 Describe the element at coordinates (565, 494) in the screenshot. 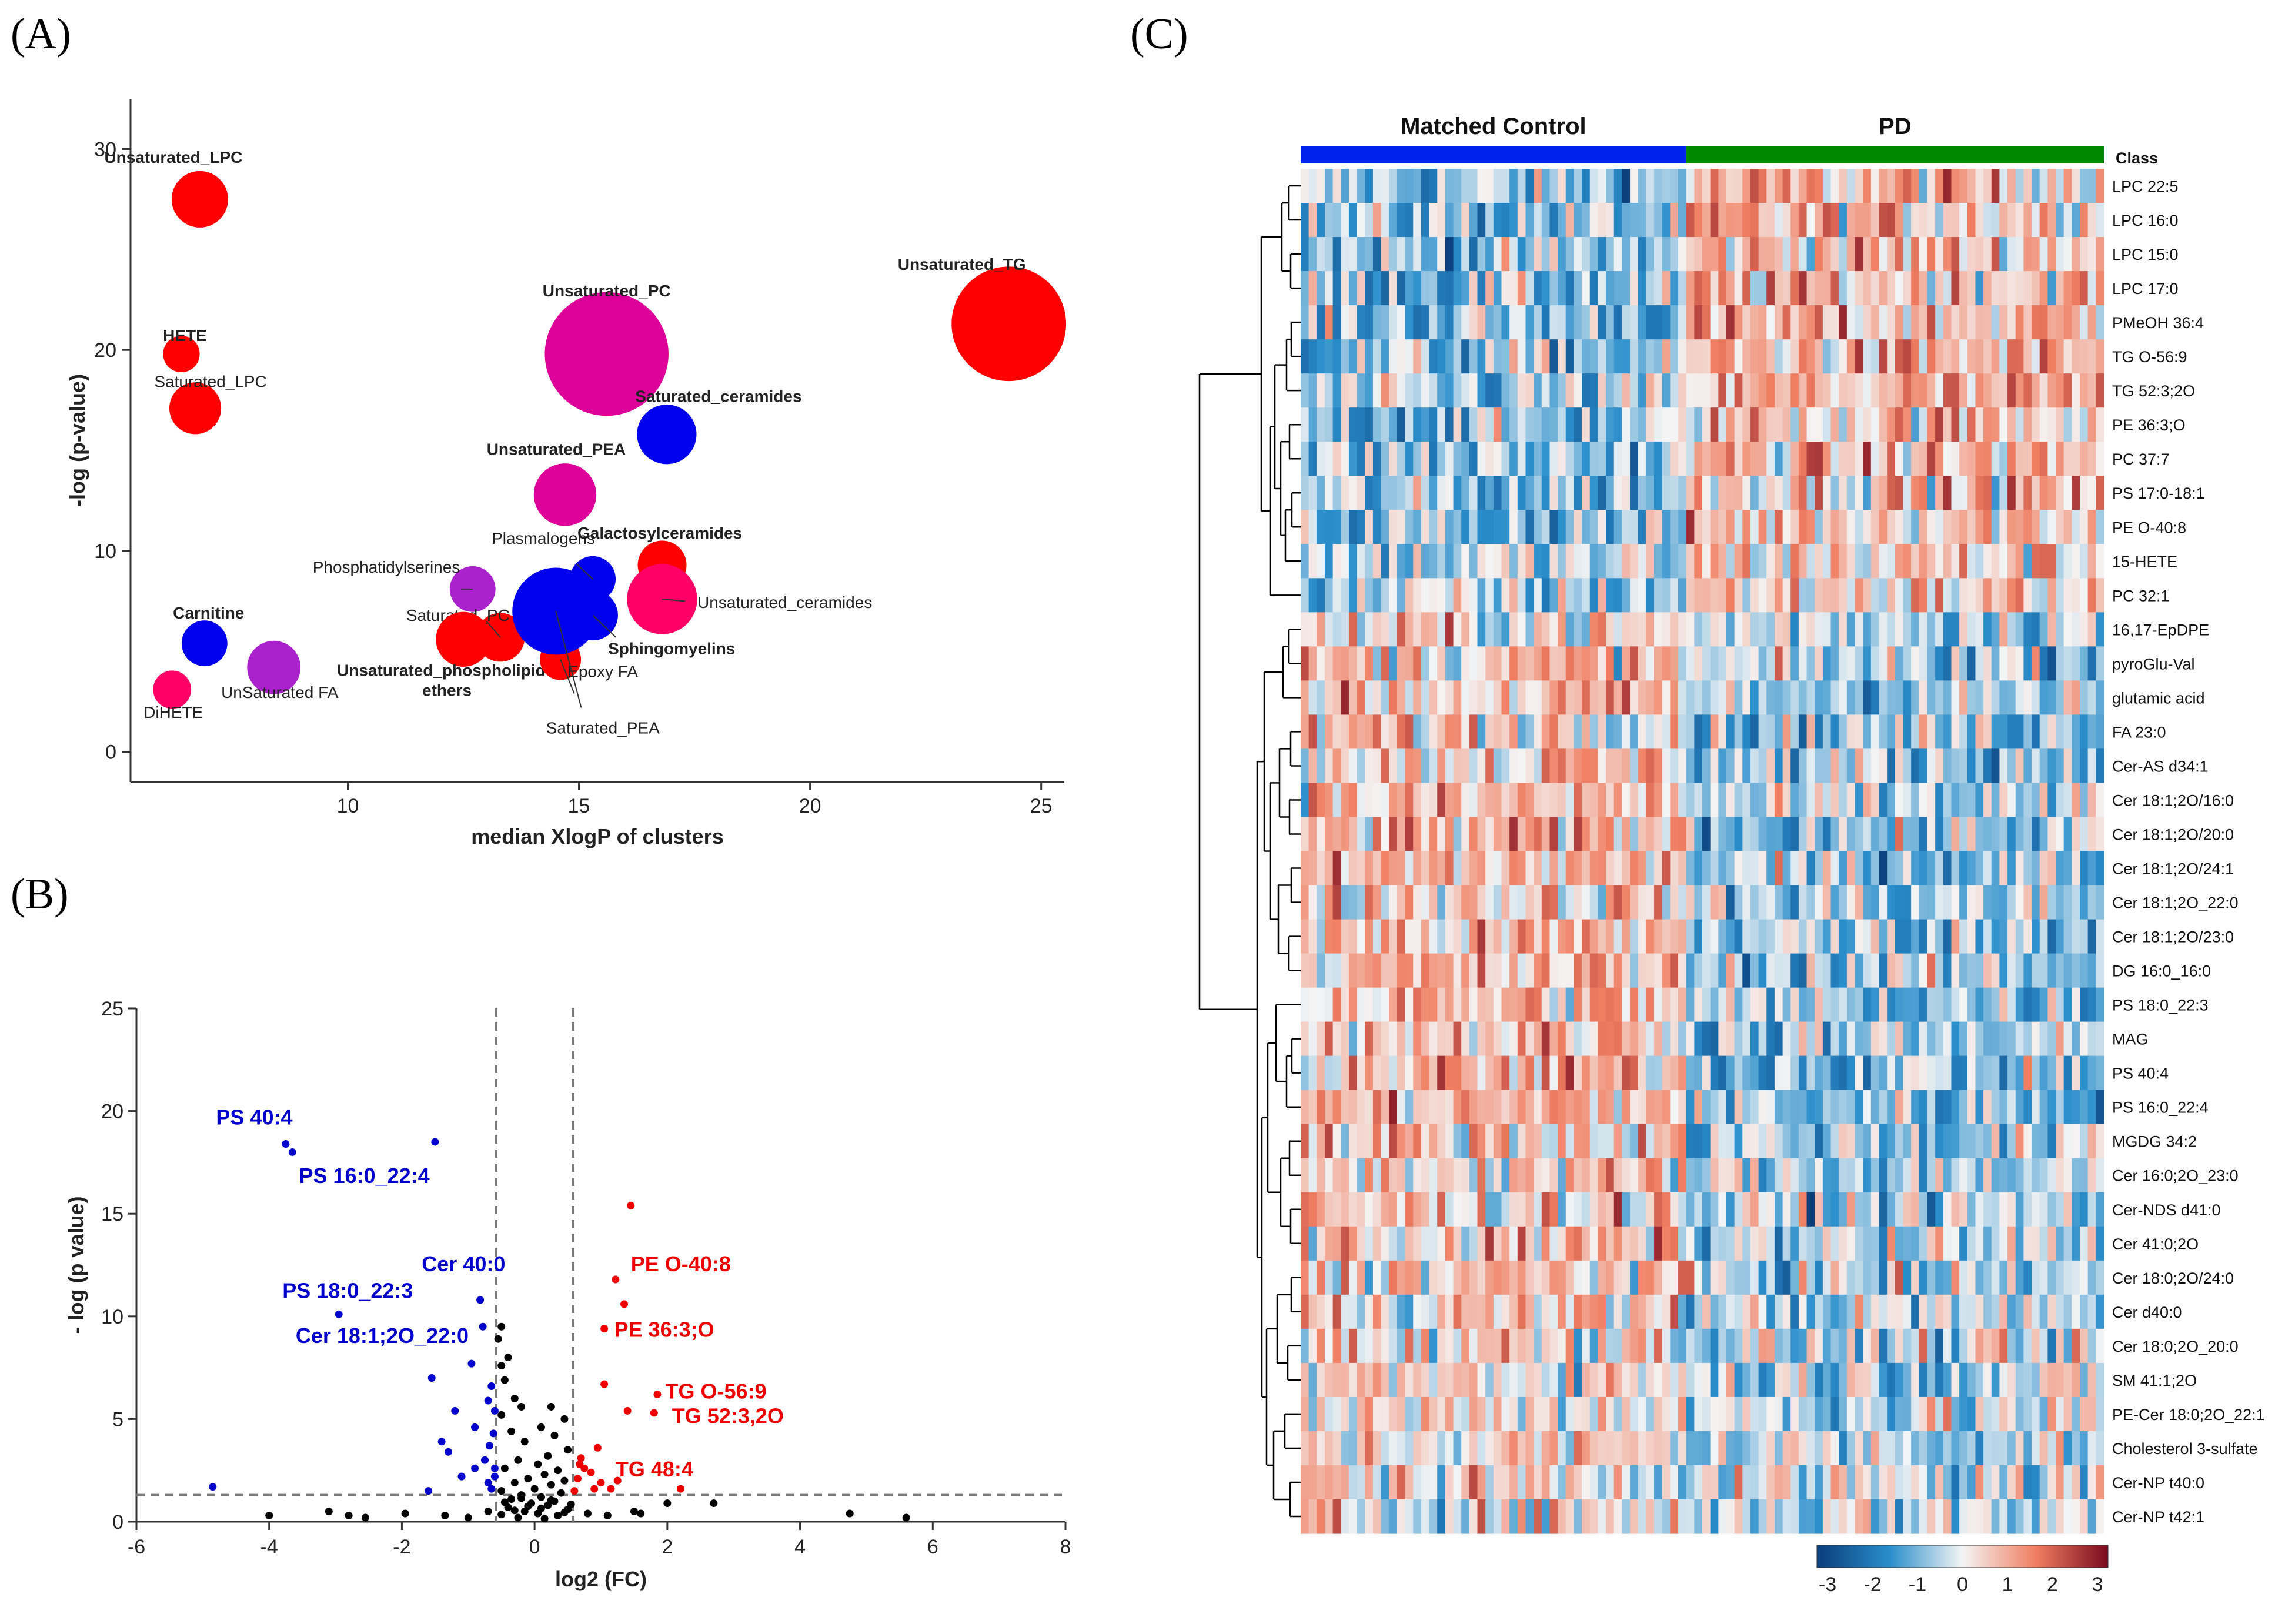

I see `bubble-unsaturated-pea` at that location.